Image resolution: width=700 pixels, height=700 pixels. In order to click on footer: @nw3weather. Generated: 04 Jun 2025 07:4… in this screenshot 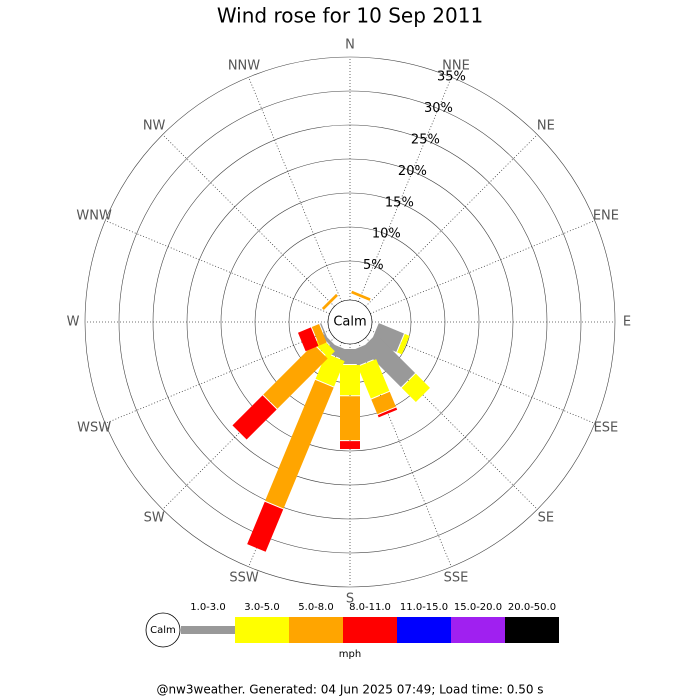, I will do `click(349, 690)`.